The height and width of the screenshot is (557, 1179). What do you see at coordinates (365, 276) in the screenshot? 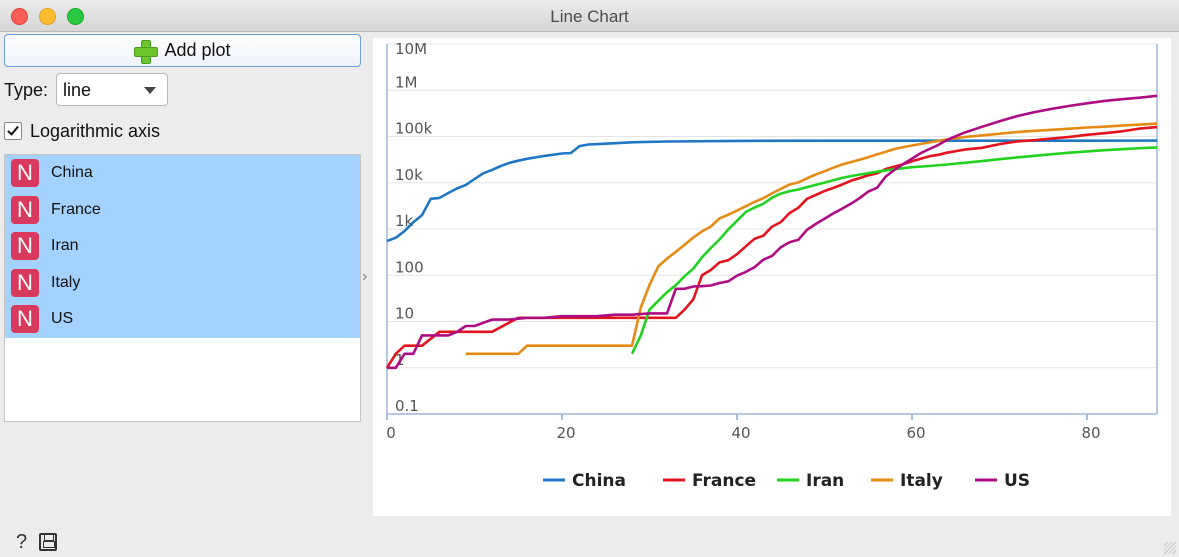
I see `chevron-right-icon: ›` at bounding box center [365, 276].